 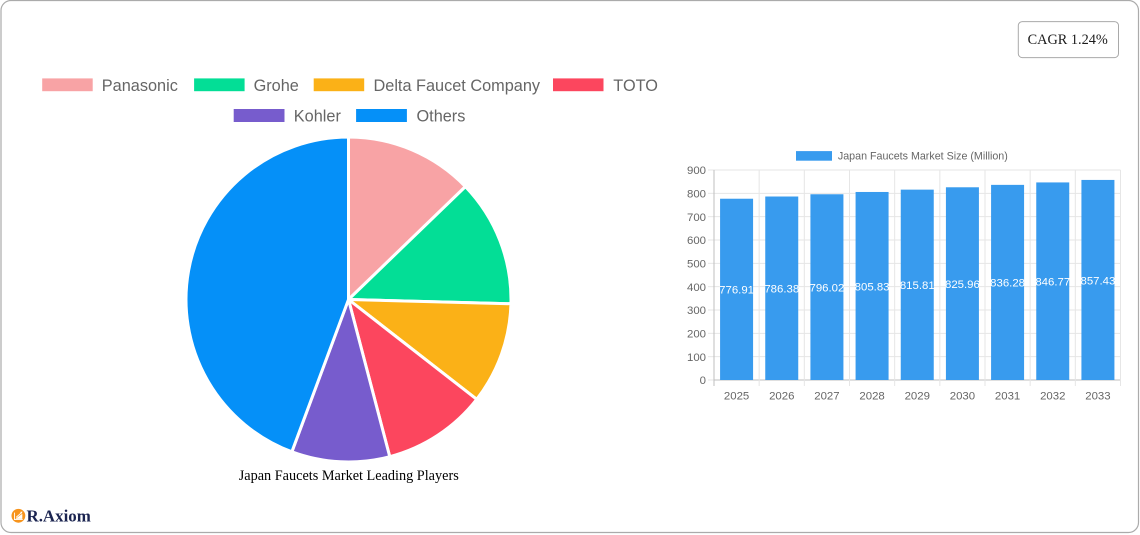 I want to click on svg-text: Others, so click(x=441, y=117).